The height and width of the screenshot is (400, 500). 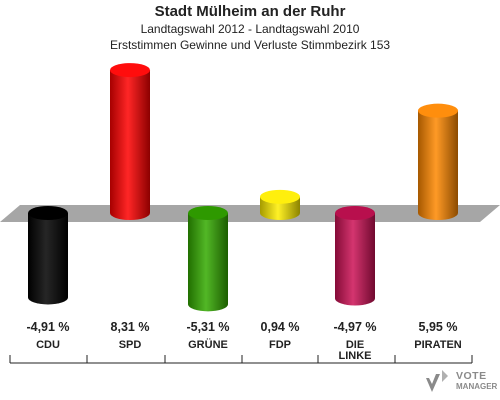 What do you see at coordinates (250, 11) in the screenshot?
I see `chart-title: Stadt Mülheim an der Ruhr` at bounding box center [250, 11].